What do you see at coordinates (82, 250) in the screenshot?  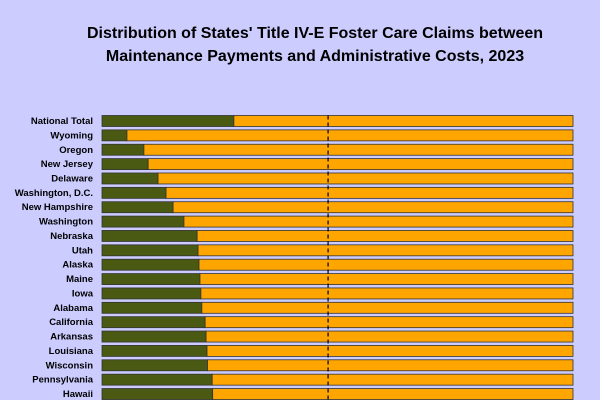 I see `y-tick-label: Utah` at bounding box center [82, 250].